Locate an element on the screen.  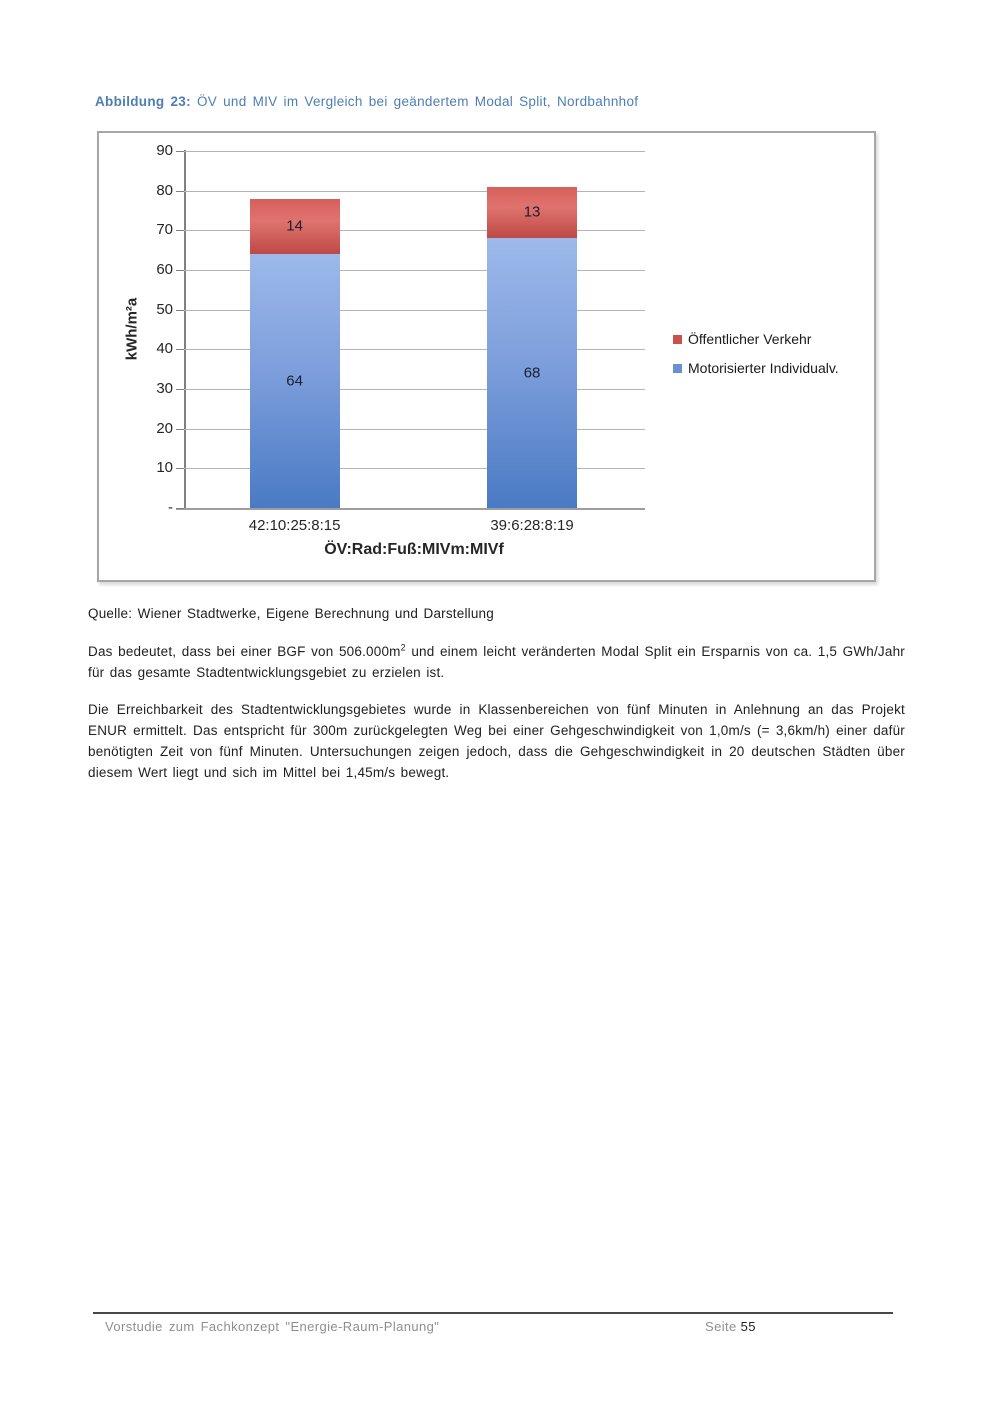
bar-value-label: 68 is located at coordinates (532, 373).